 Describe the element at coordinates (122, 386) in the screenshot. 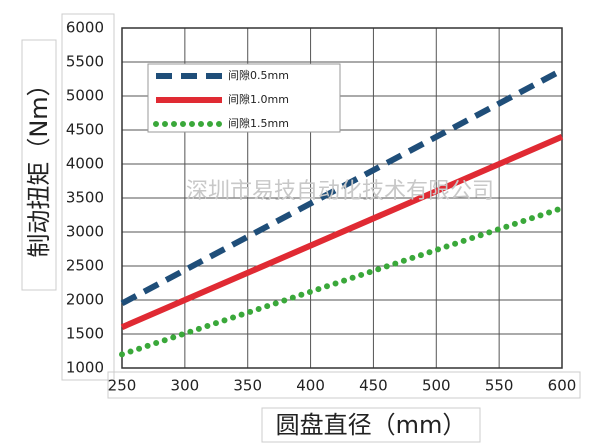

I see `x-tick-label: 250` at that location.